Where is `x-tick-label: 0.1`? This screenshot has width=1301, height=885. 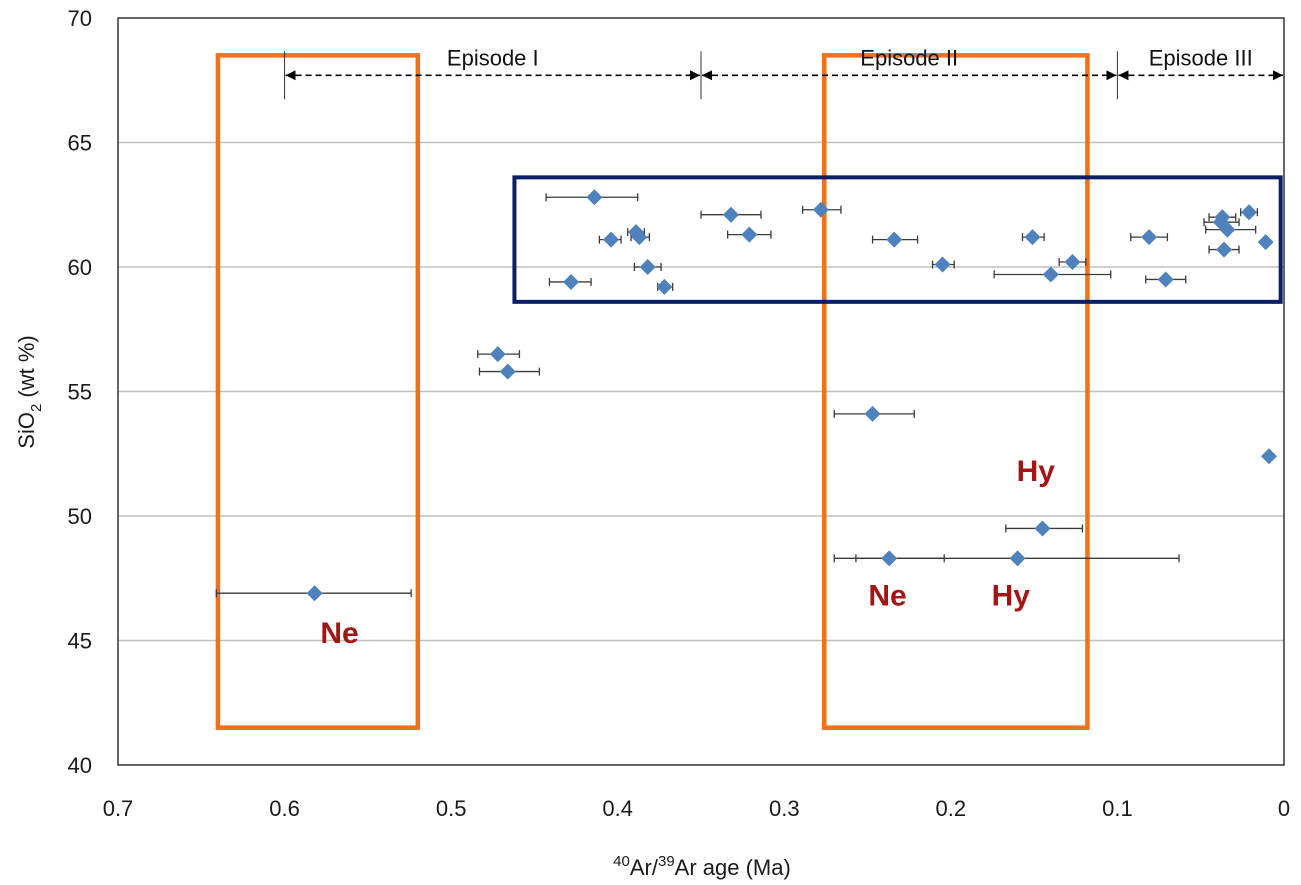 x-tick-label: 0.1 is located at coordinates (1117, 808).